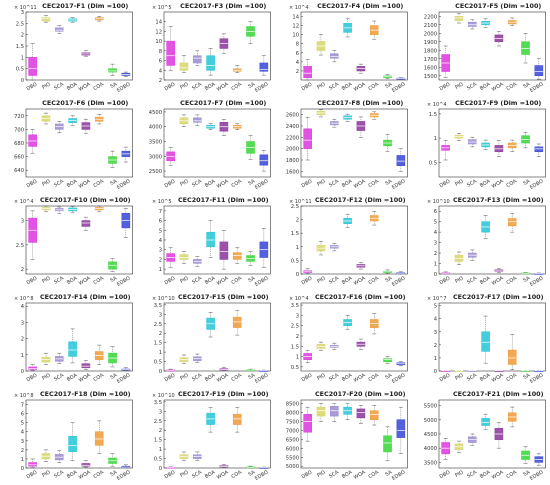 This screenshot has width=550, height=485. Describe the element at coordinates (292, 172) in the screenshot. I see `y-tick-label: 1600` at that location.